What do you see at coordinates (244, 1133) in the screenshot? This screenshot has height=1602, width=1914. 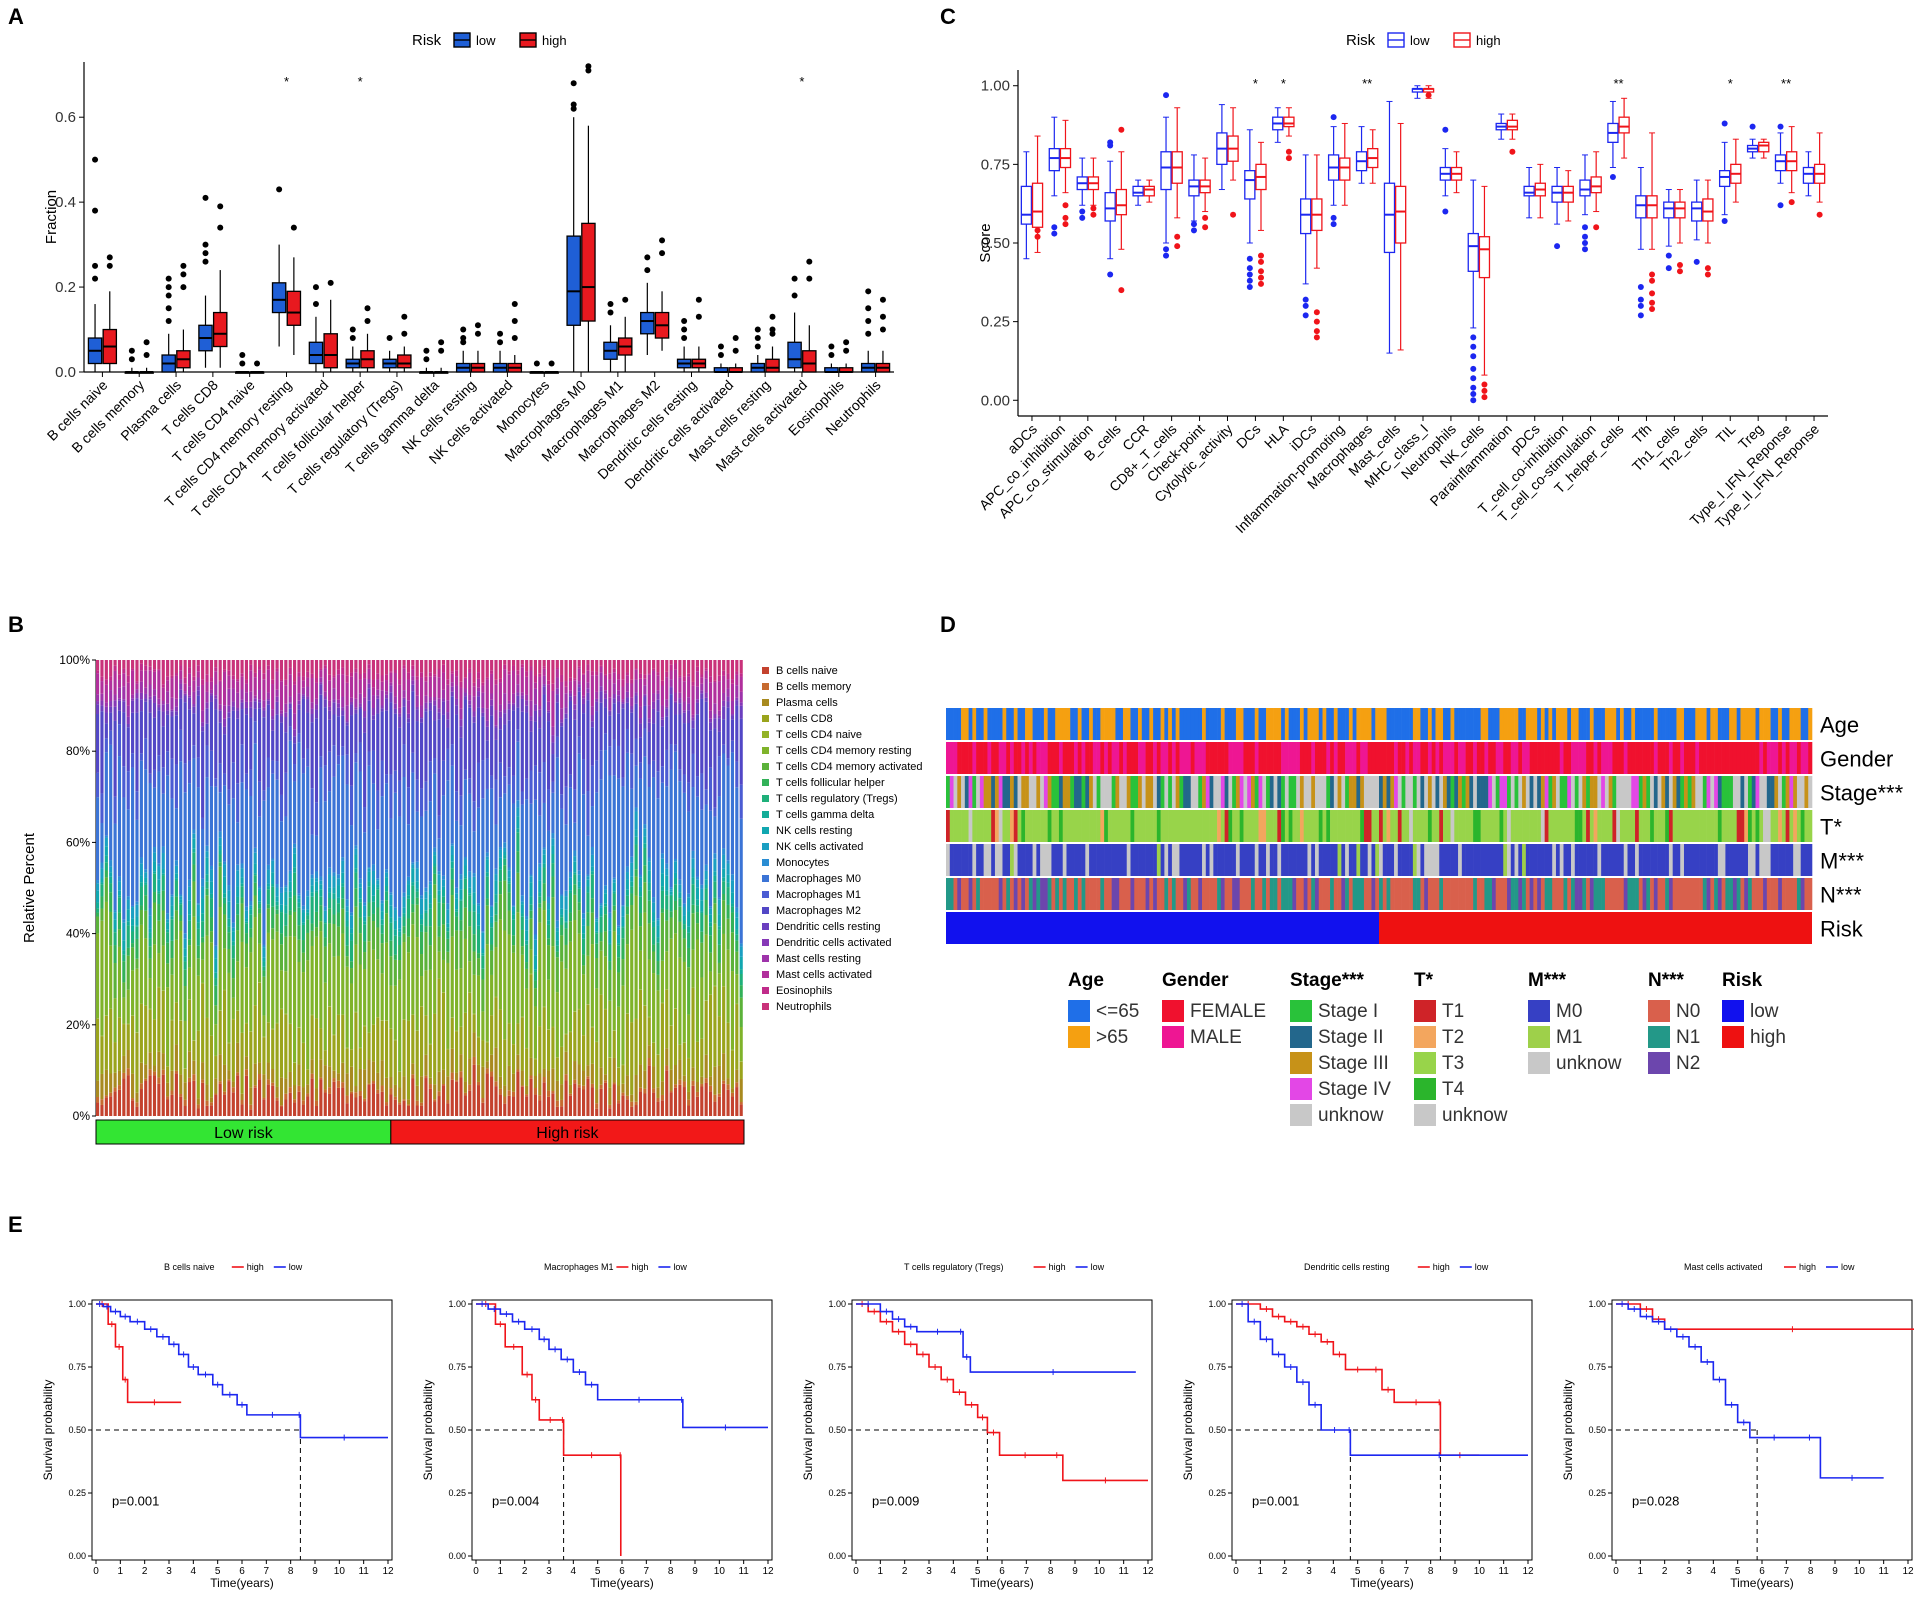 I see `low-risk-label: Low risk` at bounding box center [244, 1133].